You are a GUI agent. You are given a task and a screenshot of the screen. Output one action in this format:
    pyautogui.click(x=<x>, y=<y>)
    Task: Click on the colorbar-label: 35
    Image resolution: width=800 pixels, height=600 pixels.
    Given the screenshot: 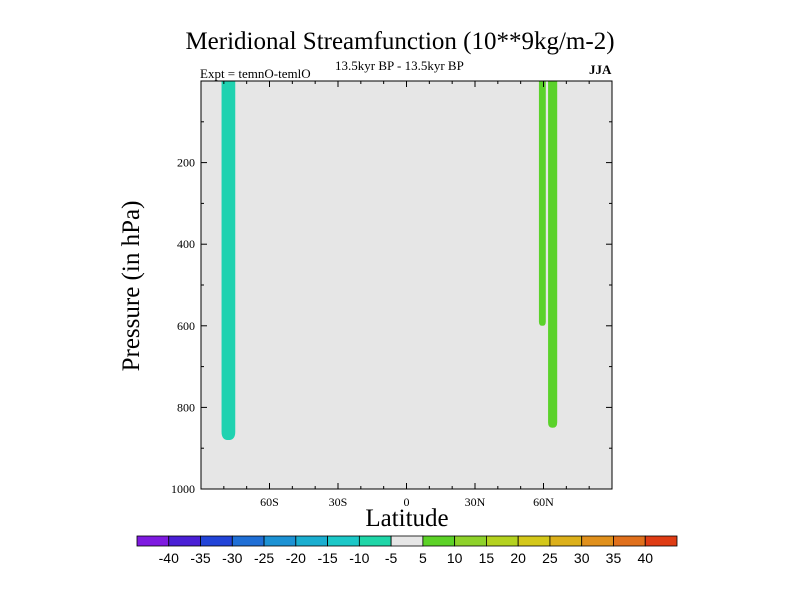 What is the action you would take?
    pyautogui.click(x=614, y=558)
    